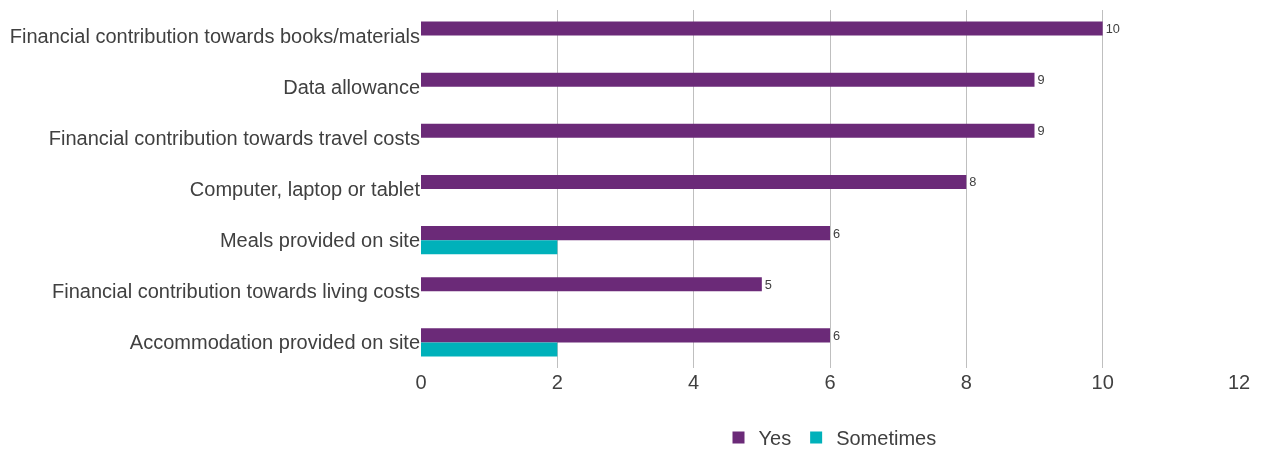 The height and width of the screenshot is (467, 1264). Describe the element at coordinates (1112, 29) in the screenshot. I see `data-label: 10` at that location.